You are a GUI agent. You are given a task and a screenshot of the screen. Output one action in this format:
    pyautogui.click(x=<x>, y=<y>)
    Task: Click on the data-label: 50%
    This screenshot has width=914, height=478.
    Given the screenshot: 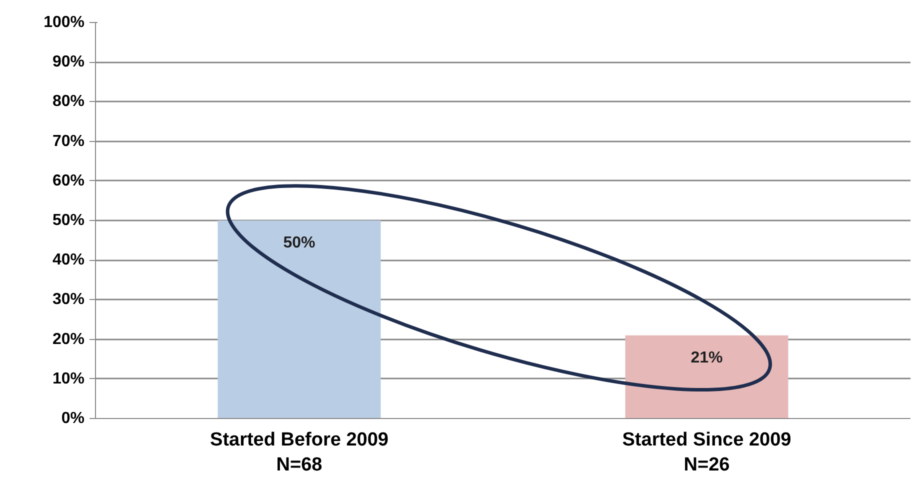 What is the action you would take?
    pyautogui.click(x=299, y=243)
    